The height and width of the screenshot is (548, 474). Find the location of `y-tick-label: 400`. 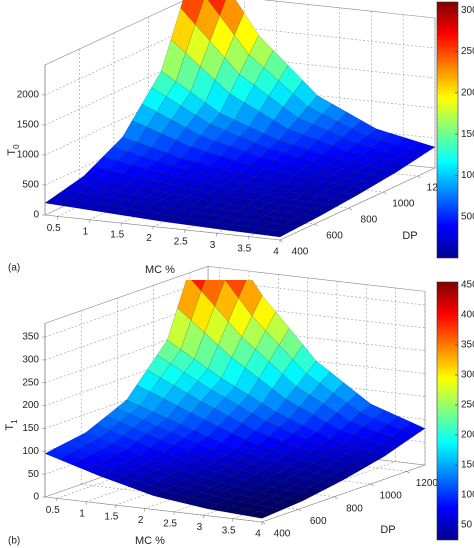

y-tick-label: 400 is located at coordinates (300, 252).